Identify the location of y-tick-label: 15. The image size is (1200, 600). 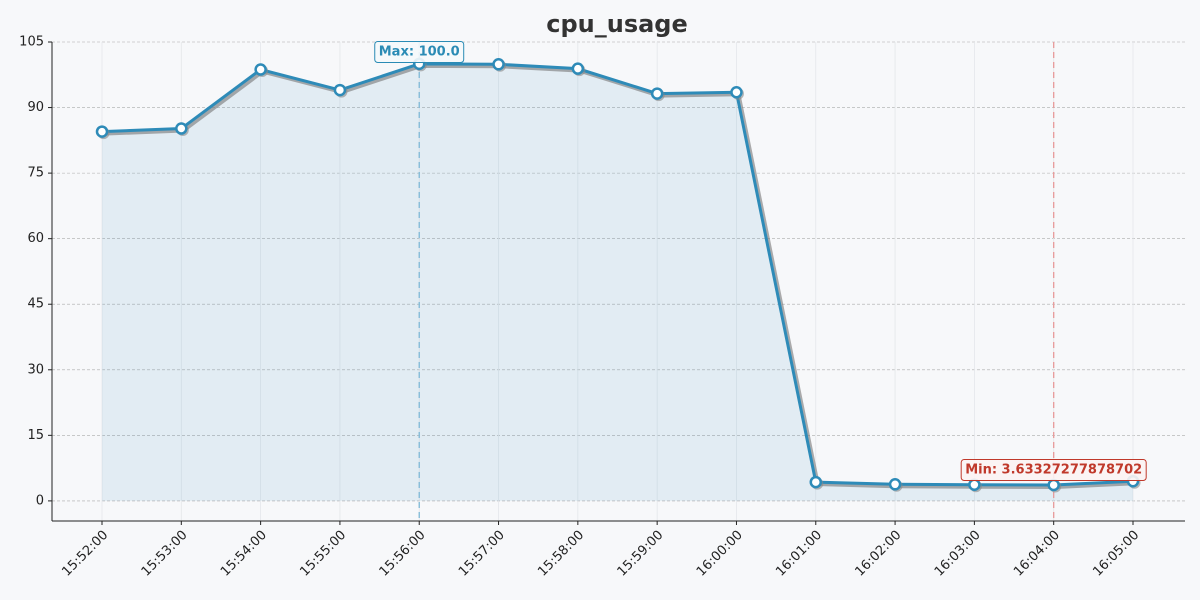
(35, 435).